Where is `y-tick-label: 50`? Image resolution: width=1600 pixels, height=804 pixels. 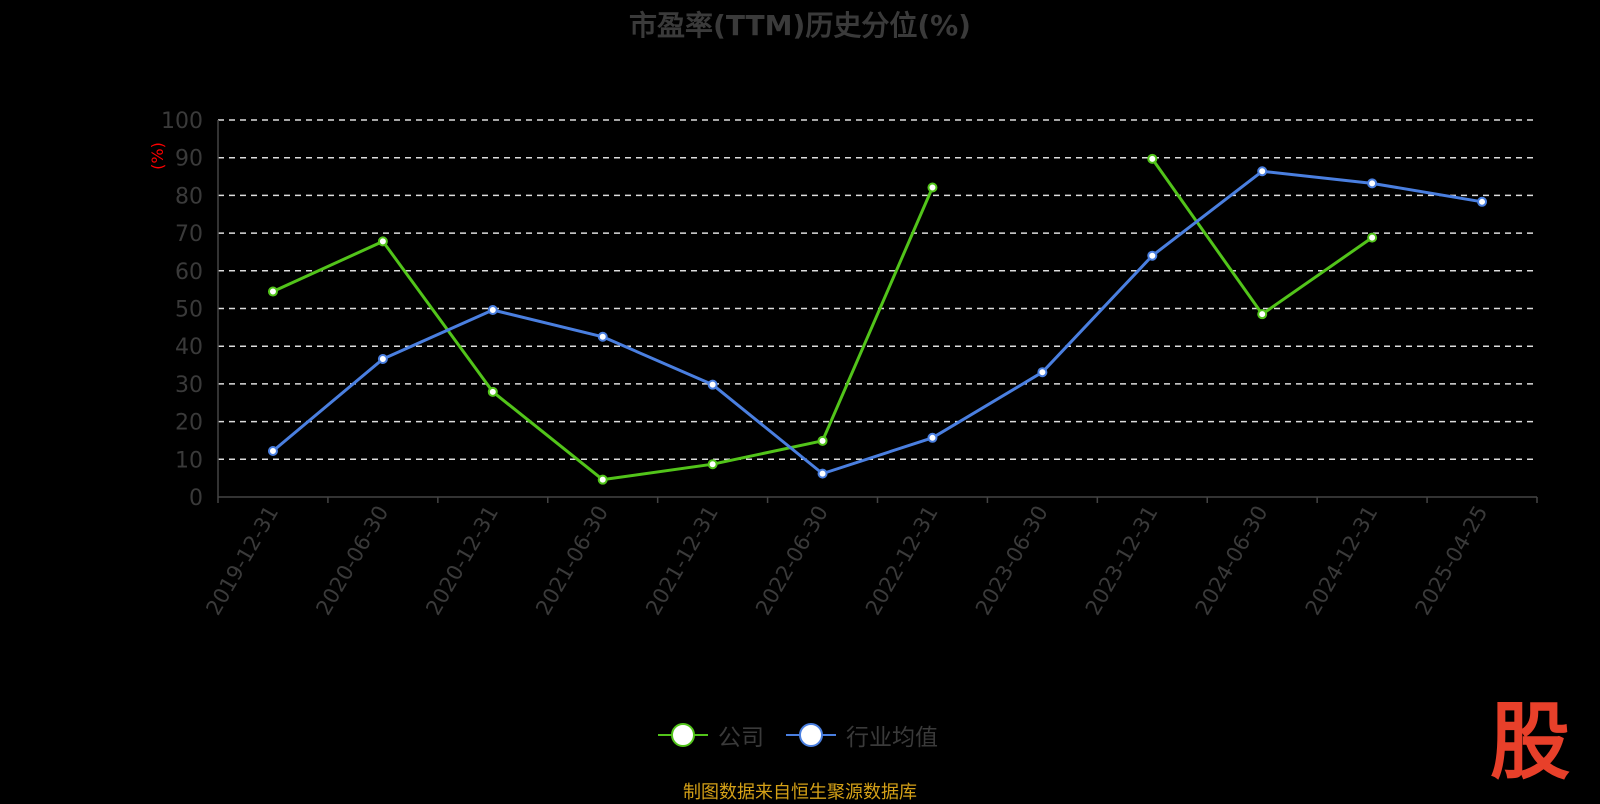 y-tick-label: 50 is located at coordinates (189, 310).